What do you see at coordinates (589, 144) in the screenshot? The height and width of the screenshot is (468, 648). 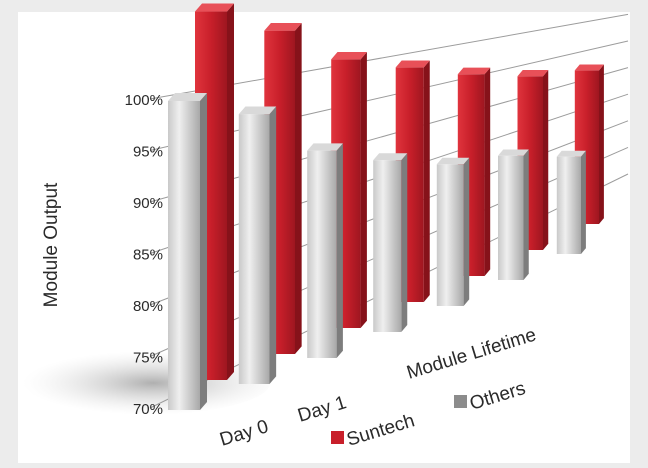 I see `bar-suntech` at bounding box center [589, 144].